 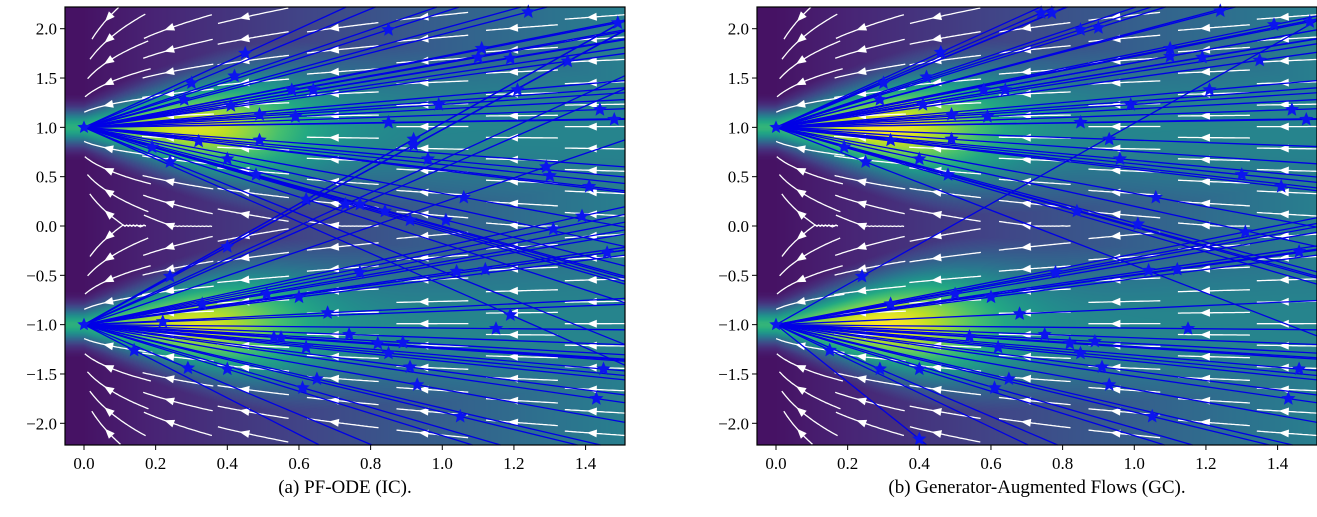 What do you see at coordinates (46, 226) in the screenshot?
I see `y-tick-label: 0.0` at bounding box center [46, 226].